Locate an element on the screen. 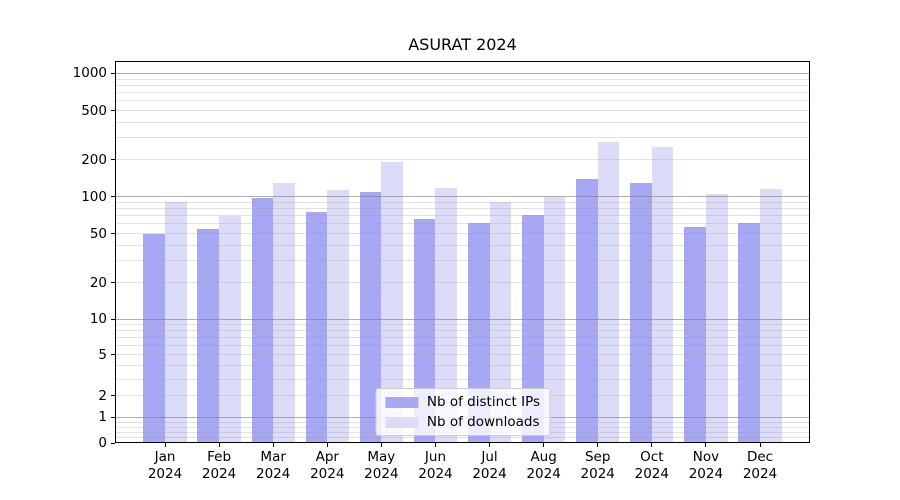  x-axis-tick-label: Mar 2024 is located at coordinates (273, 466).